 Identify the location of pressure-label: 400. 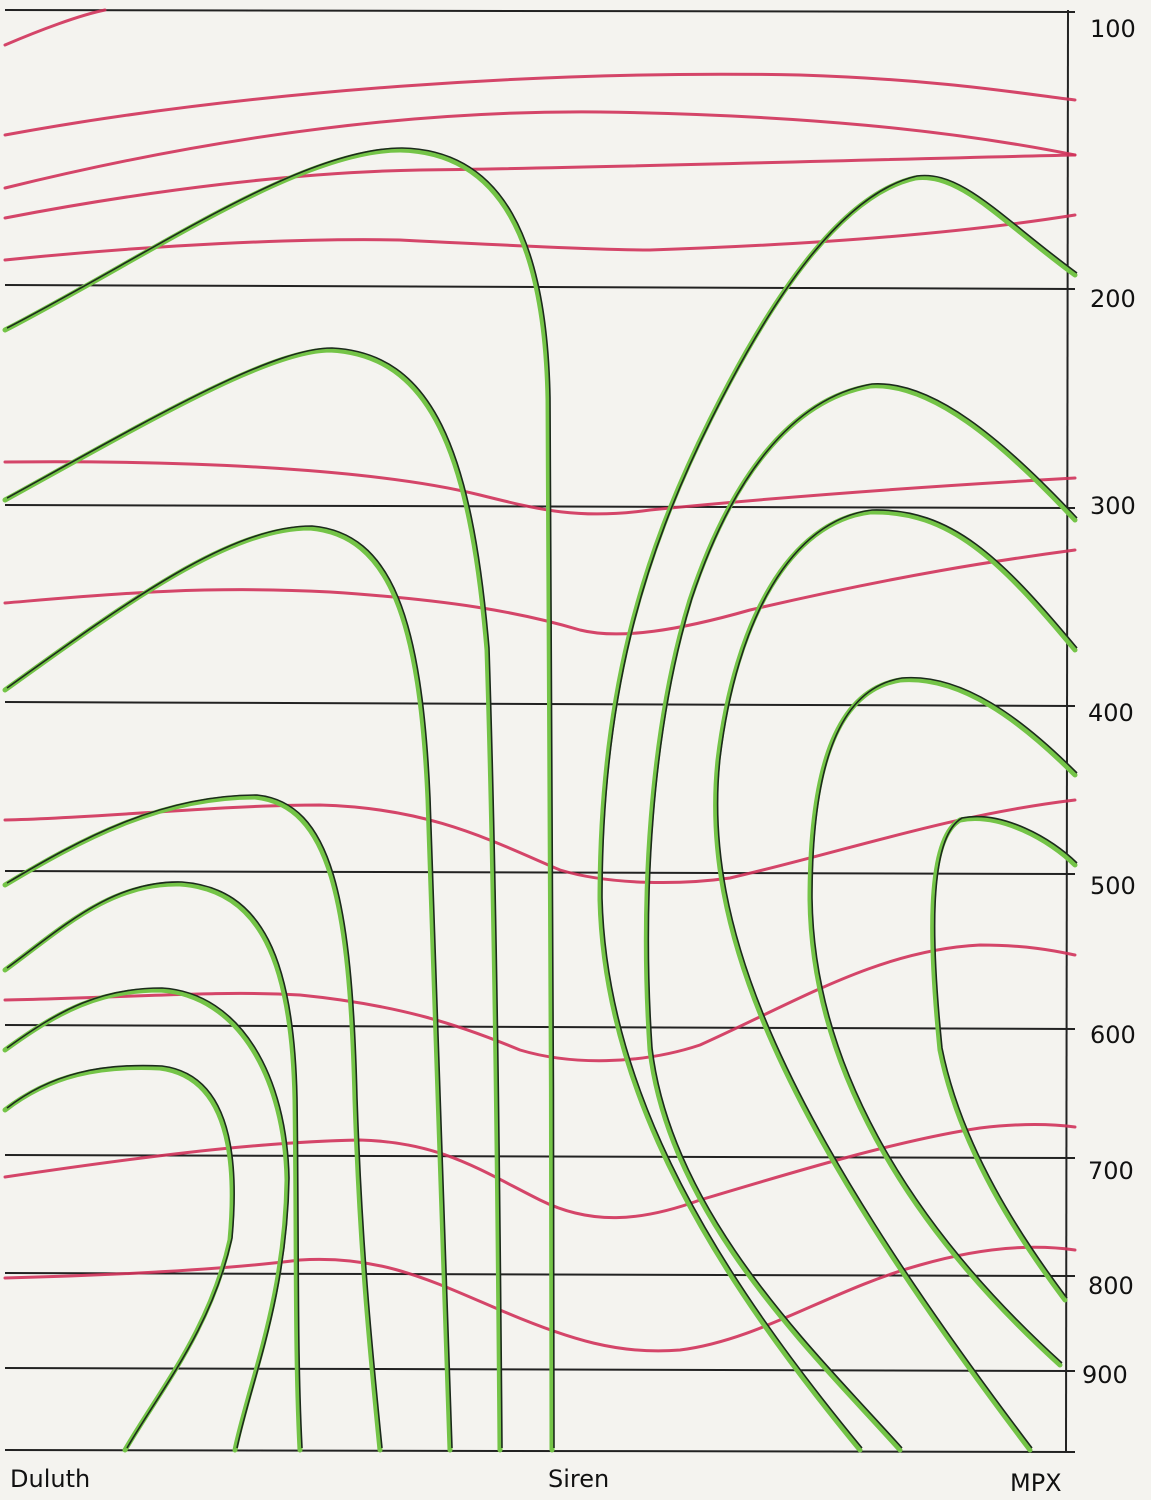
(1111, 713).